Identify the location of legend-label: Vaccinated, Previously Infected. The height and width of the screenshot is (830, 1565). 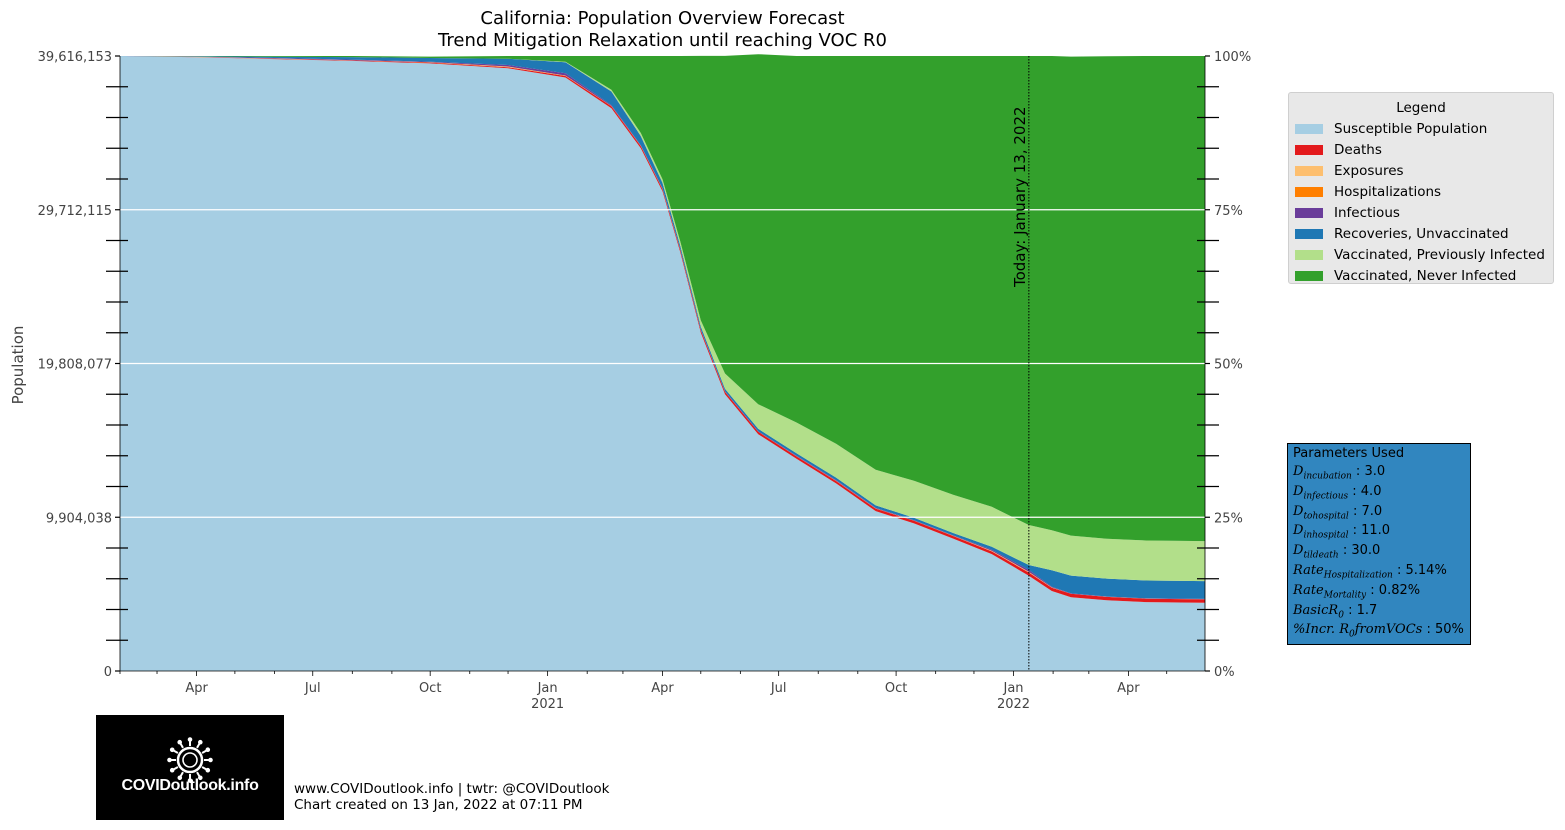
(1439, 254).